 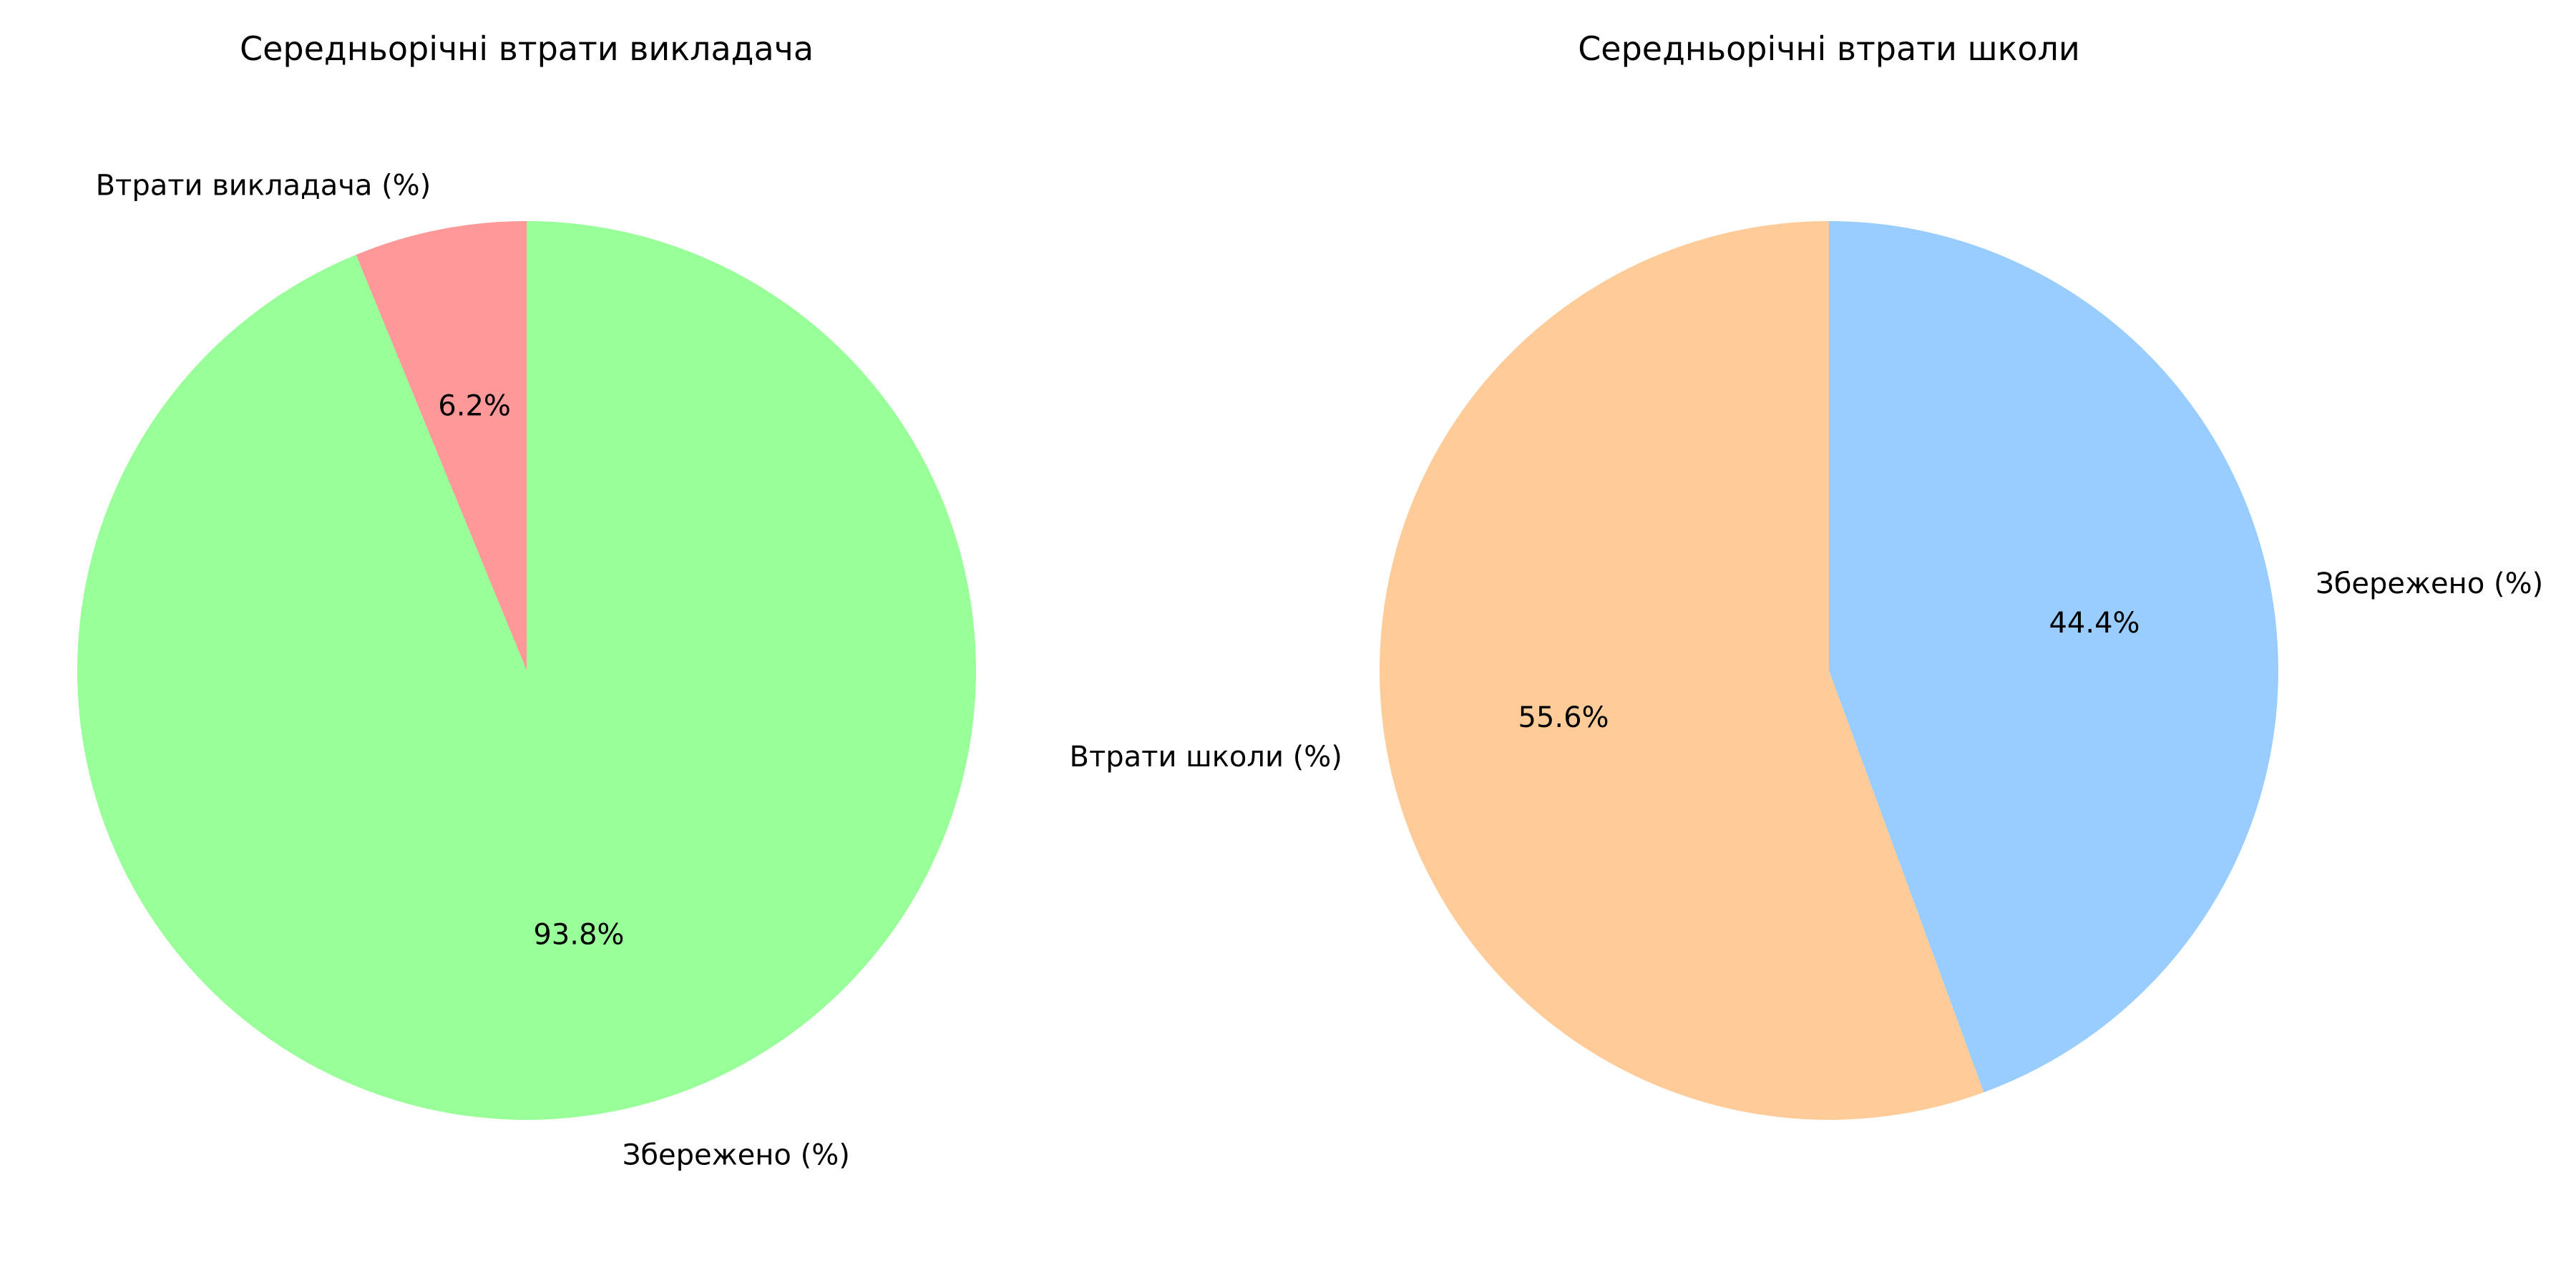 What do you see at coordinates (2094, 623) in the screenshot?
I see `slice-percent-label: 44.4%` at bounding box center [2094, 623].